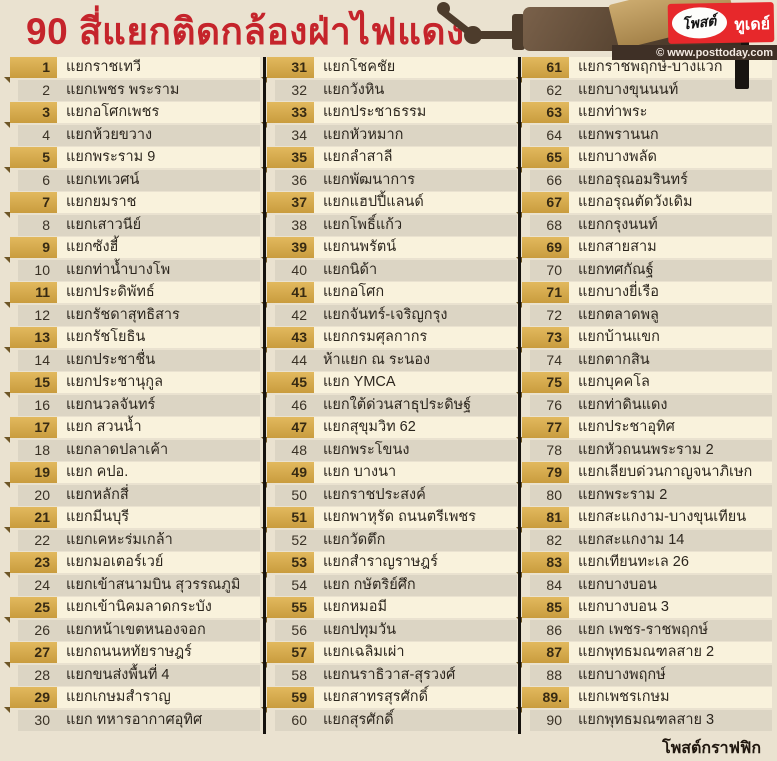 The height and width of the screenshot is (761, 777). What do you see at coordinates (30, 160) in the screenshot?
I see `list-item-number: 5` at bounding box center [30, 160].